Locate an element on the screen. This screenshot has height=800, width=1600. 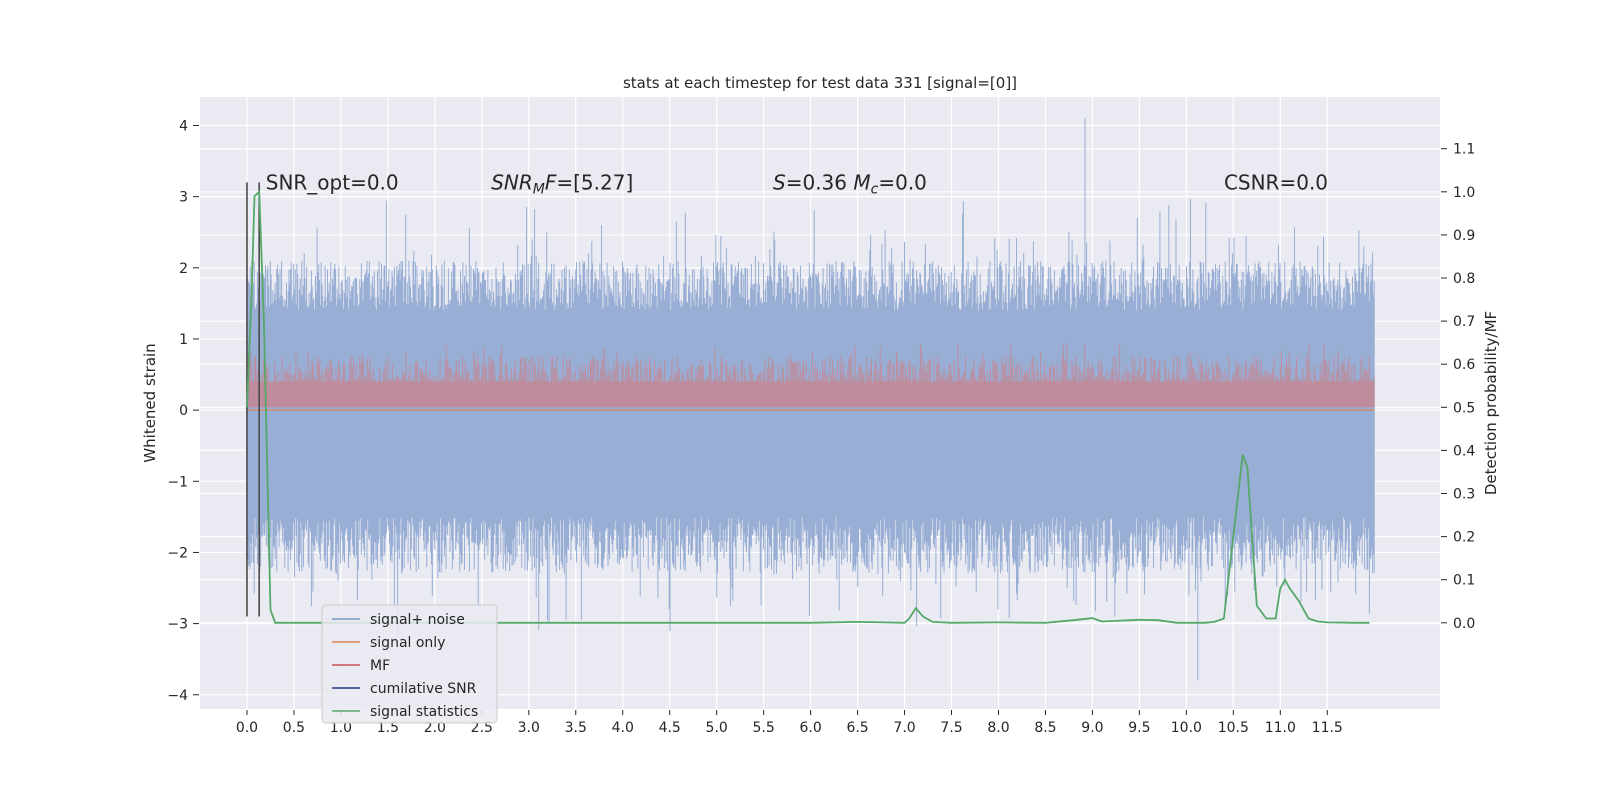
x-tick-label: 1.0 is located at coordinates (341, 728).